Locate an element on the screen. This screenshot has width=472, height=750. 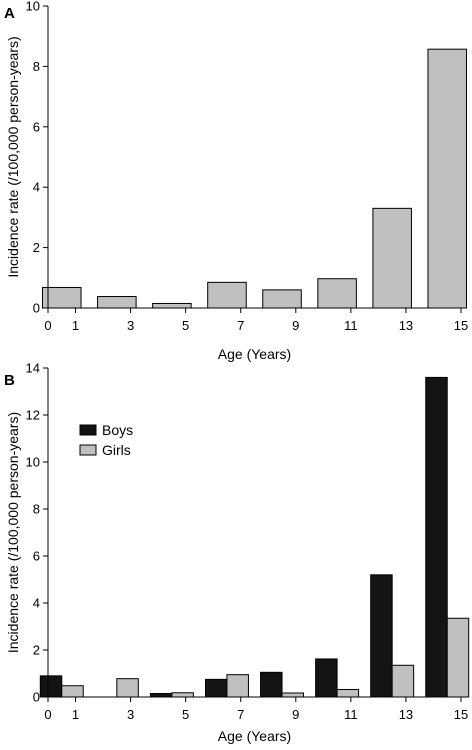
legend-label-boys: Boys is located at coordinates (117, 430).